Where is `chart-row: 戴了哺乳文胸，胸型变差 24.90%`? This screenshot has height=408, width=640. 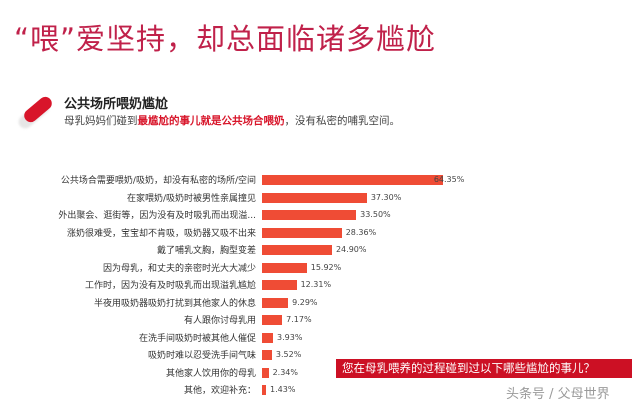
chart-row: 戴了哺乳文胸，胸型变差 24.90% is located at coordinates (320, 250).